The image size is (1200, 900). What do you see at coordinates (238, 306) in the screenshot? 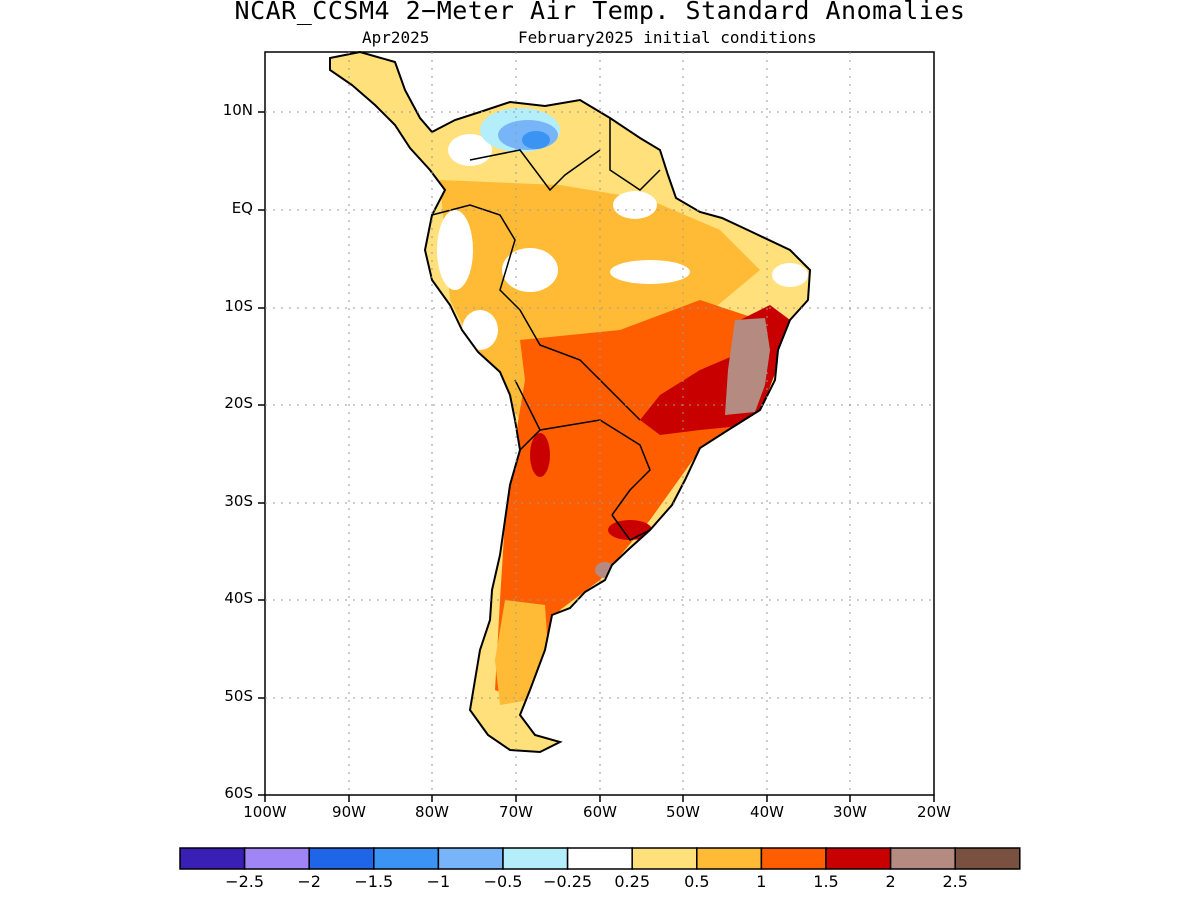
I see `lat-label: 10S` at bounding box center [238, 306].